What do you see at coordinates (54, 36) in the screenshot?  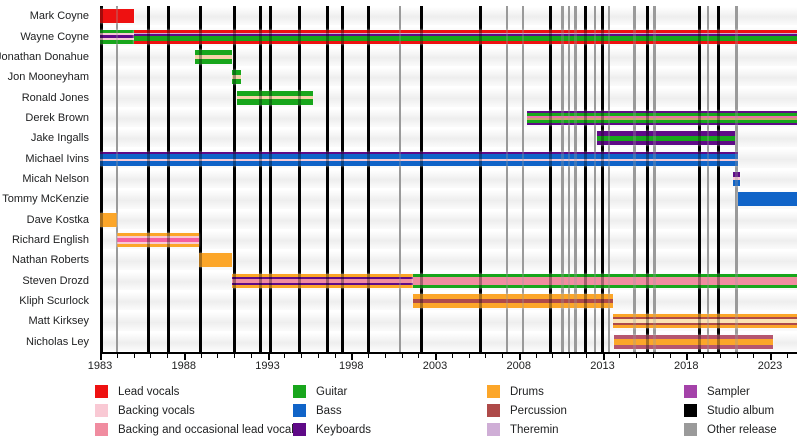 I see `row-label: Wayne Coyne` at bounding box center [54, 36].